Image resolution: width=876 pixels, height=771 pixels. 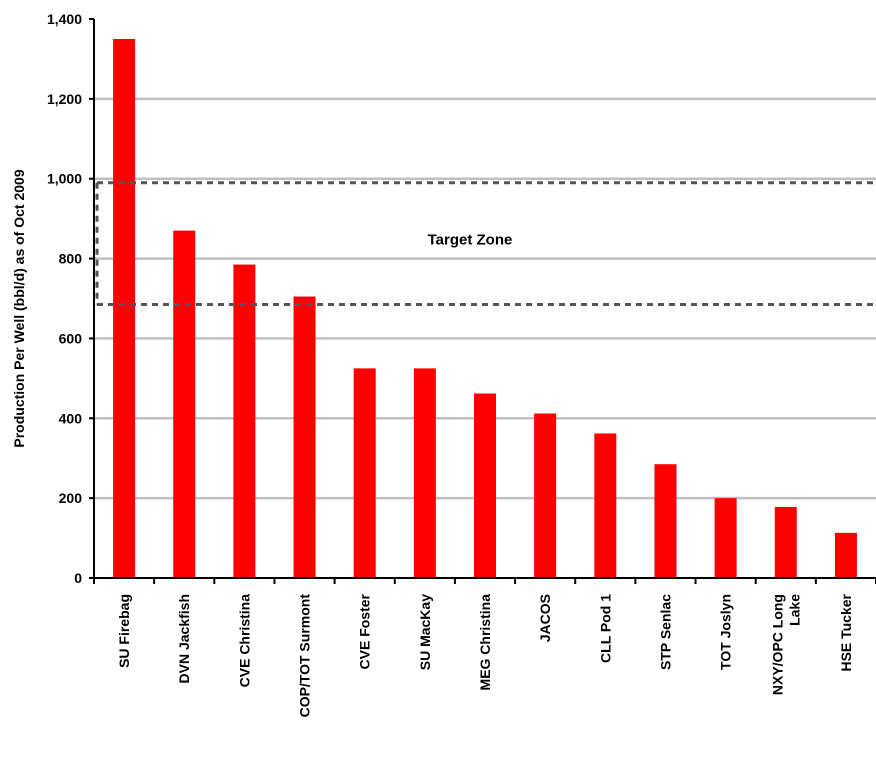 I want to click on category-label-group: TOT Joslyn, so click(x=726, y=632).